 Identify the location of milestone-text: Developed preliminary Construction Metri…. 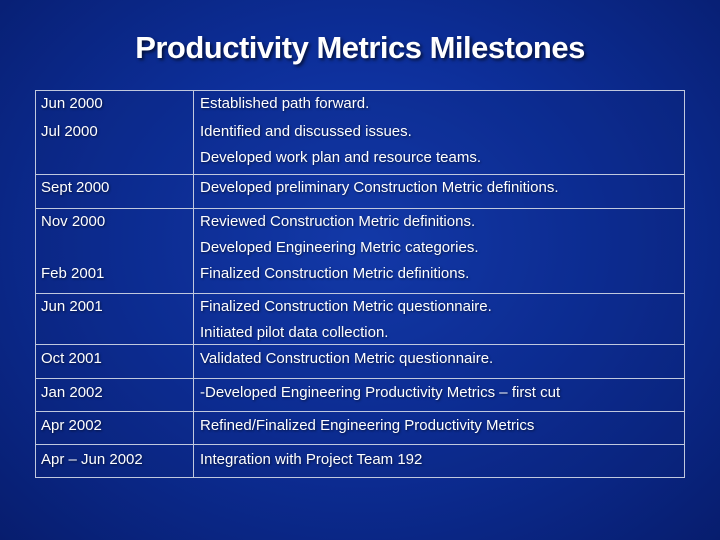
(379, 187).